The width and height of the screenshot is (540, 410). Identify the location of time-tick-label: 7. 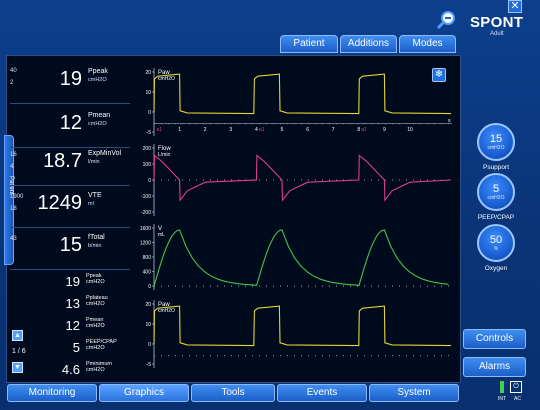
(333, 130).